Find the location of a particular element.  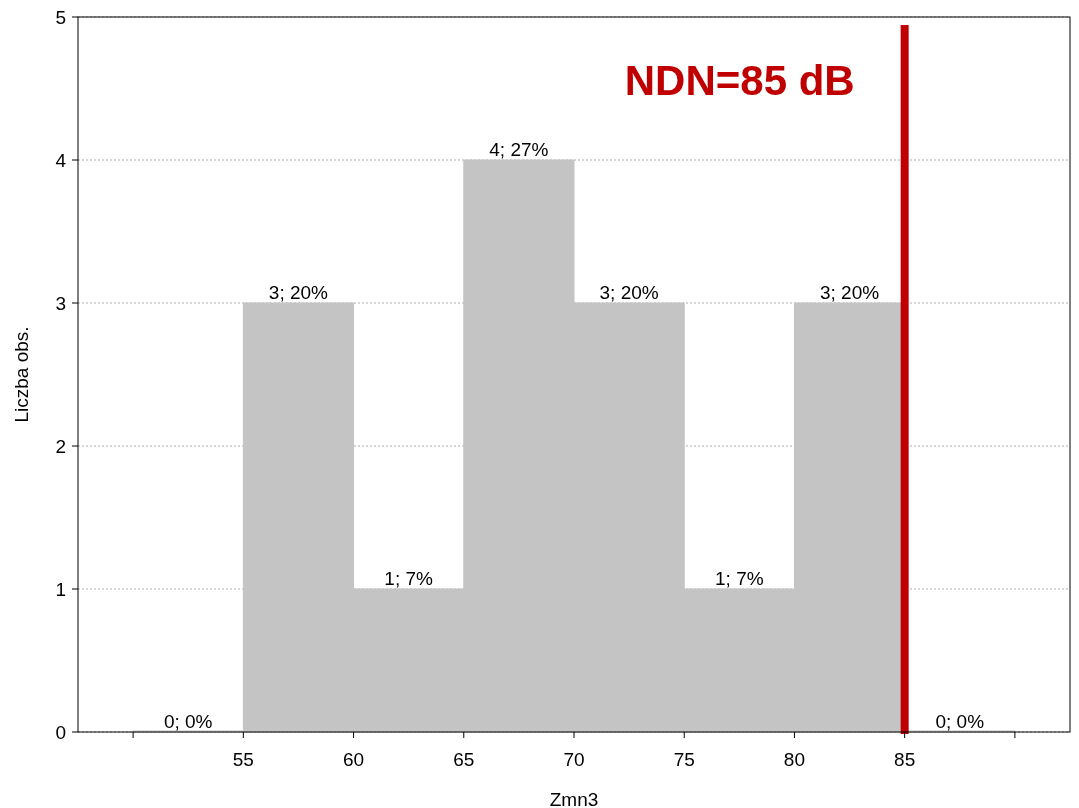

y-tick-label: 1 is located at coordinates (60, 589).